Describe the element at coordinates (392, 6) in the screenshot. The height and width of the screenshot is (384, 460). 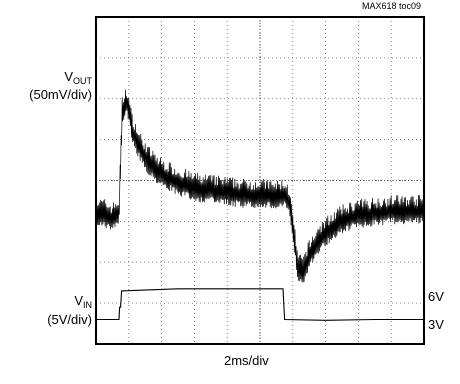
I see `reference-label: MAX618 toc09` at that location.